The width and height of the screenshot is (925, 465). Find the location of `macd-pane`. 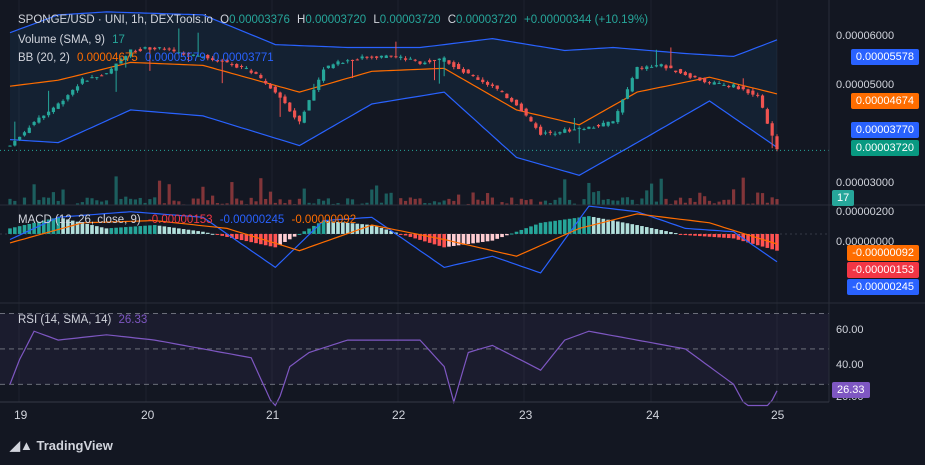

macd-pane is located at coordinates (414, 239).